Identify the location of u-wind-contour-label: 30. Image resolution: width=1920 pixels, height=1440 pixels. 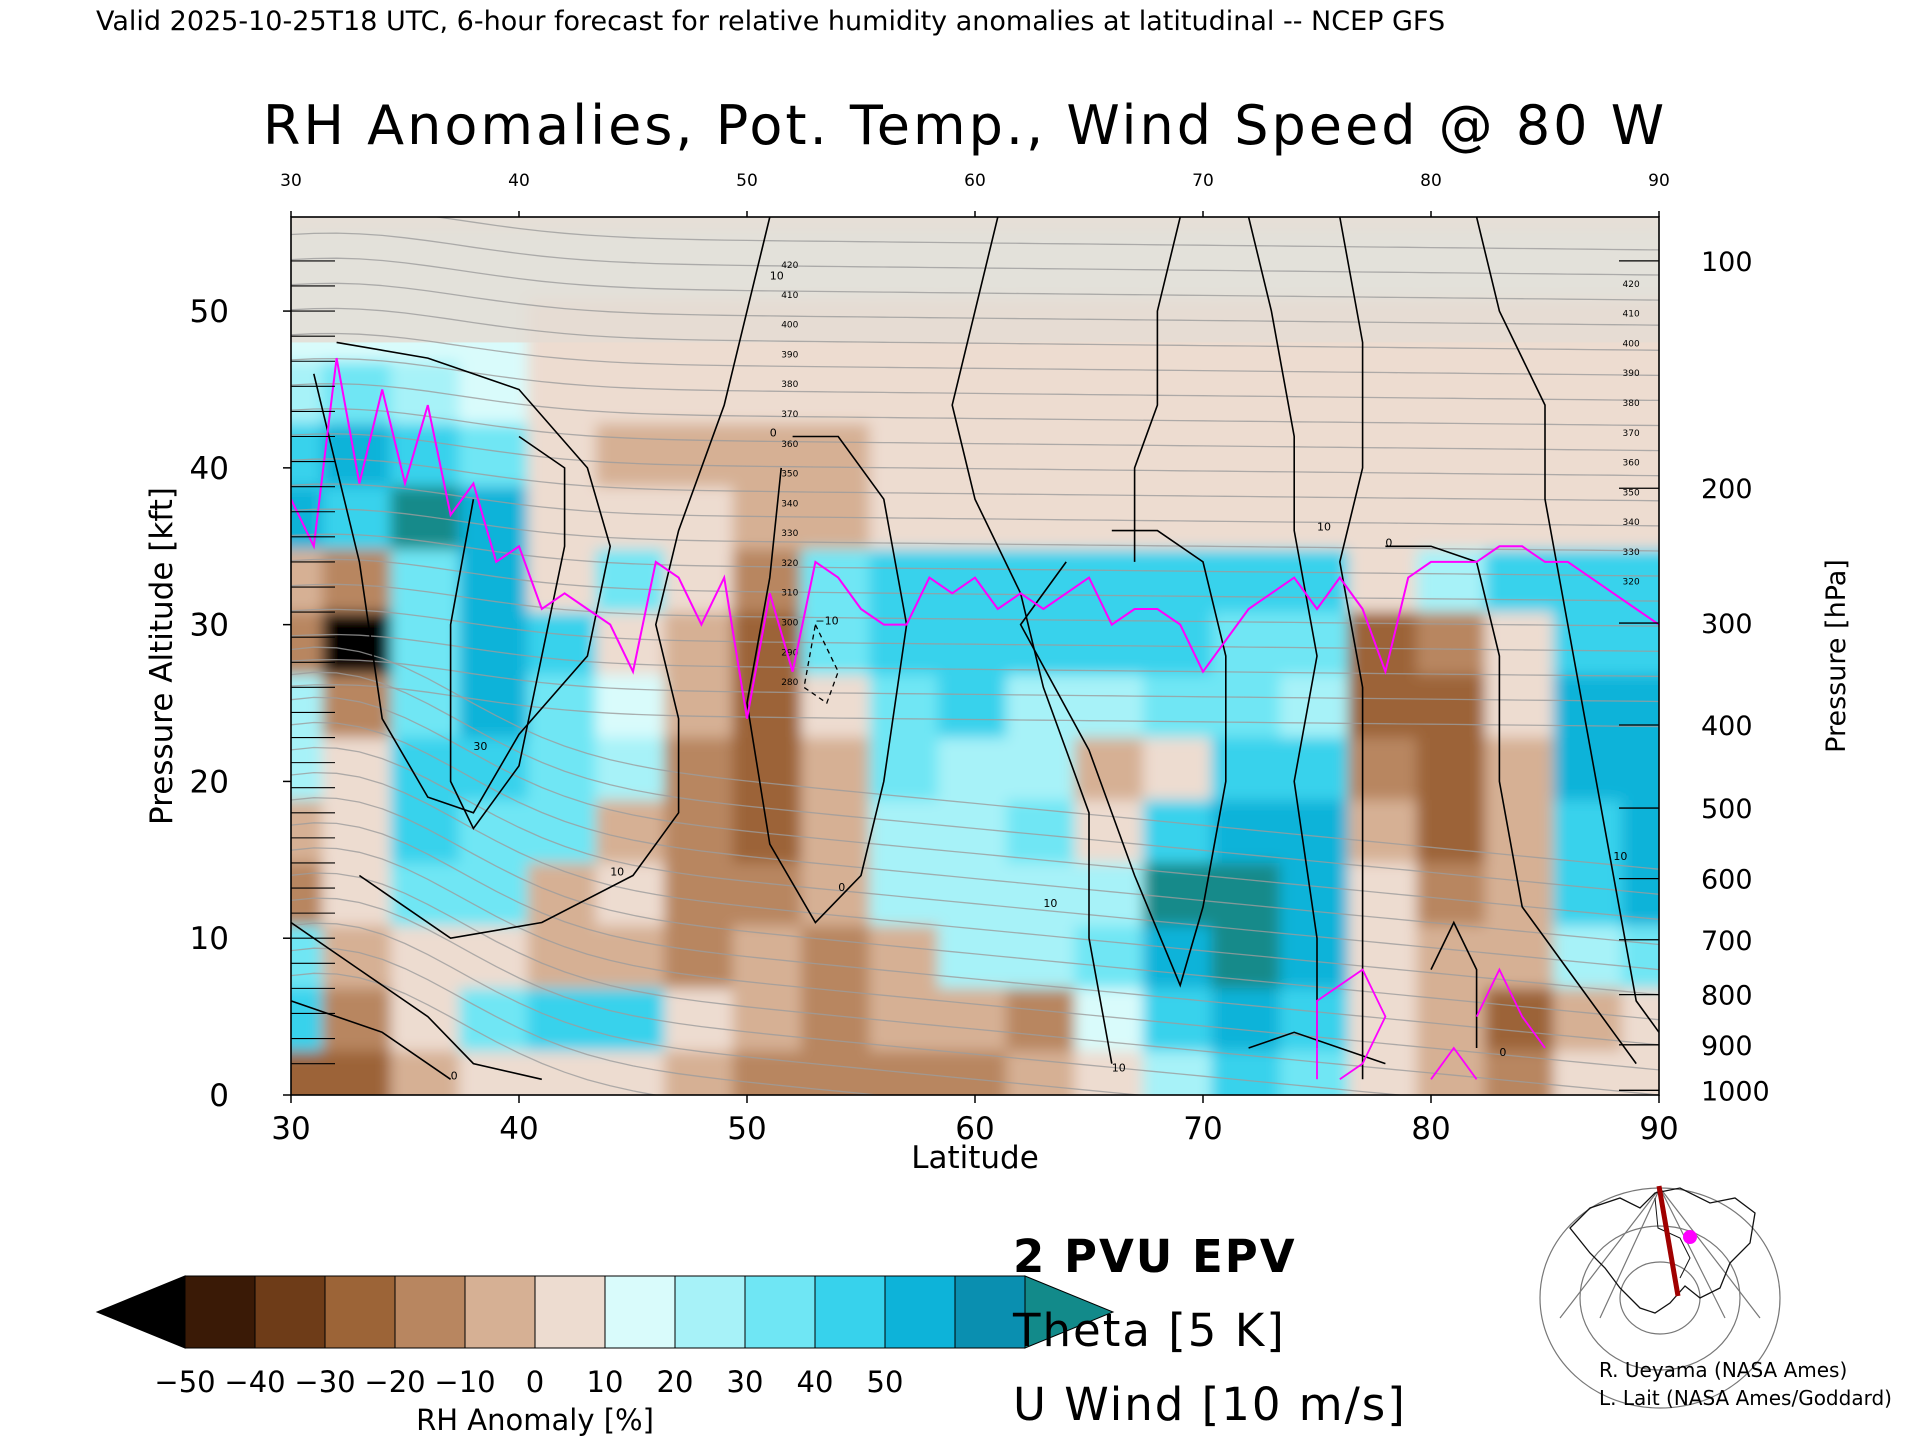
(480, 746).